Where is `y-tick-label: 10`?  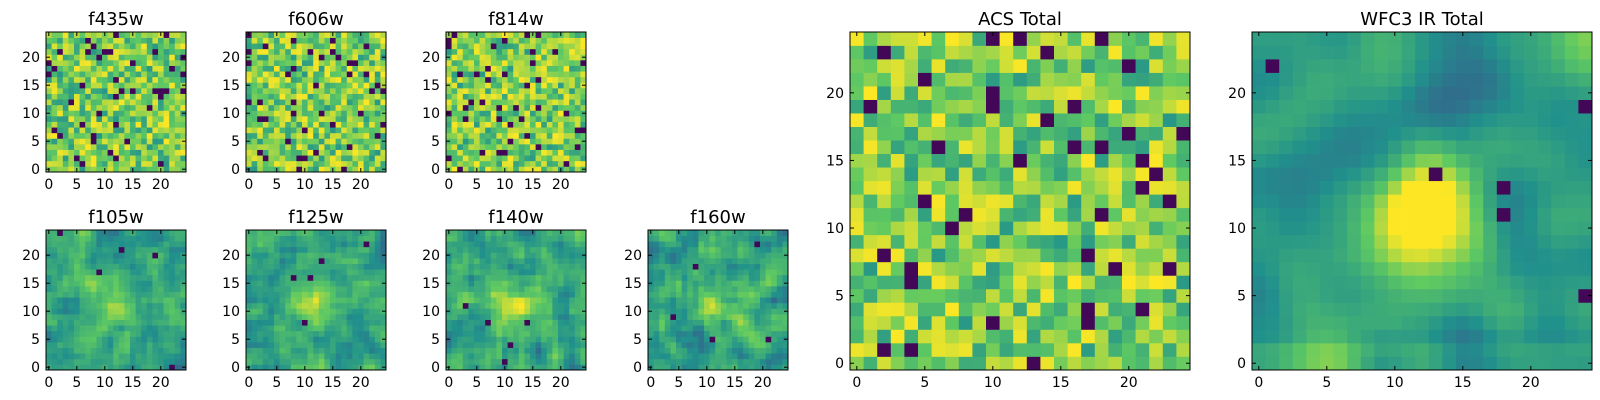
y-tick-label: 10 is located at coordinates (31, 312).